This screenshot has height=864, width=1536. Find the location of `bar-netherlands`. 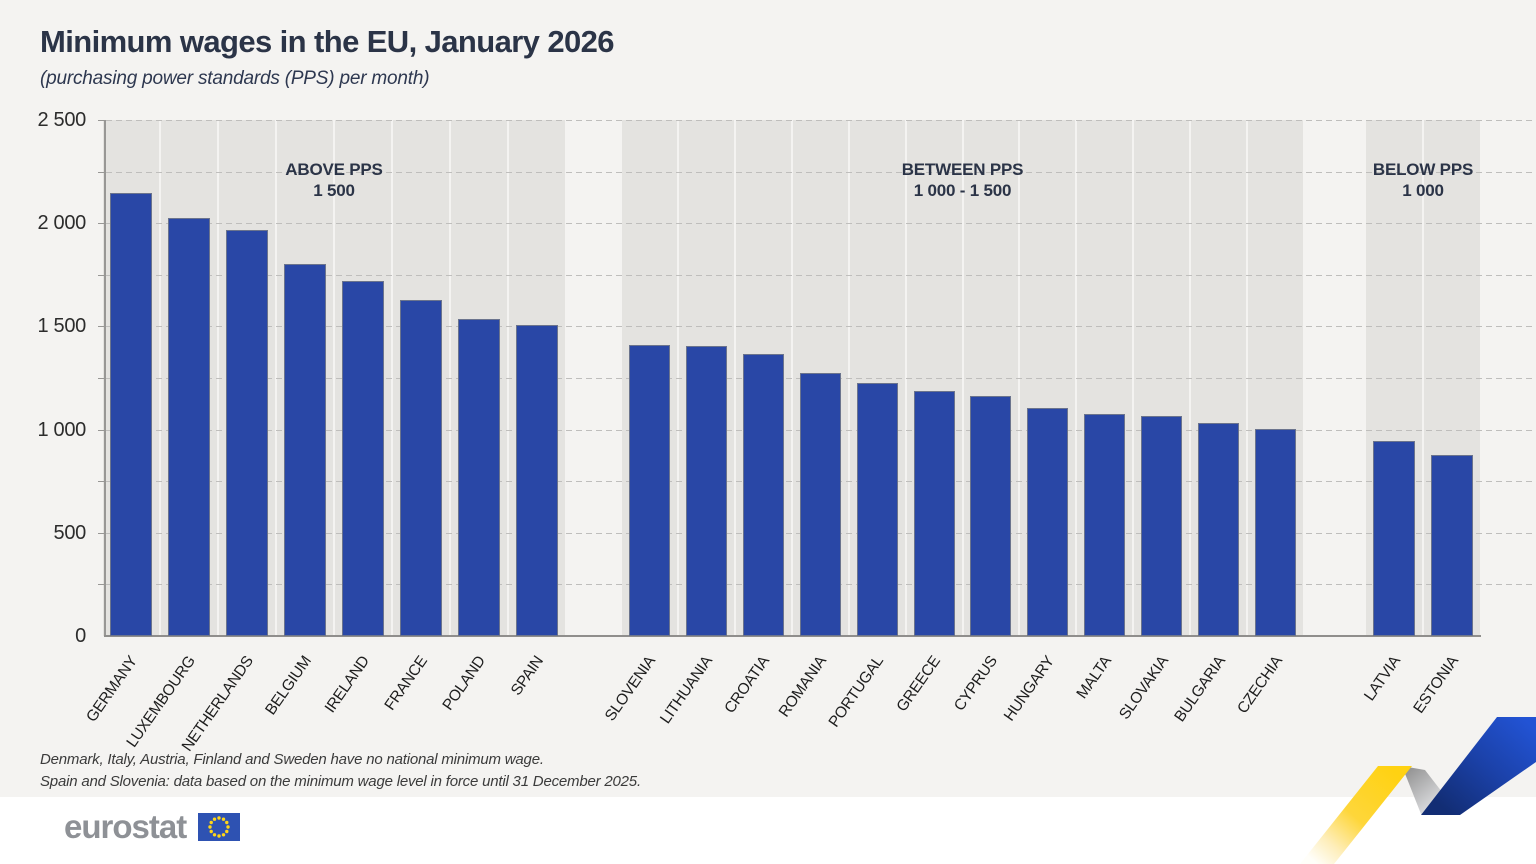

bar-netherlands is located at coordinates (247, 433).